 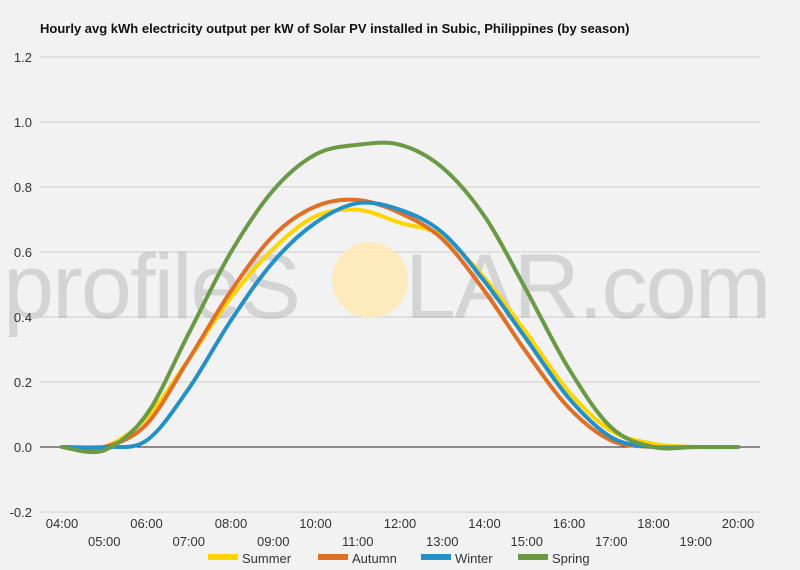 I want to click on x-tick-label: 11:00, so click(x=358, y=541).